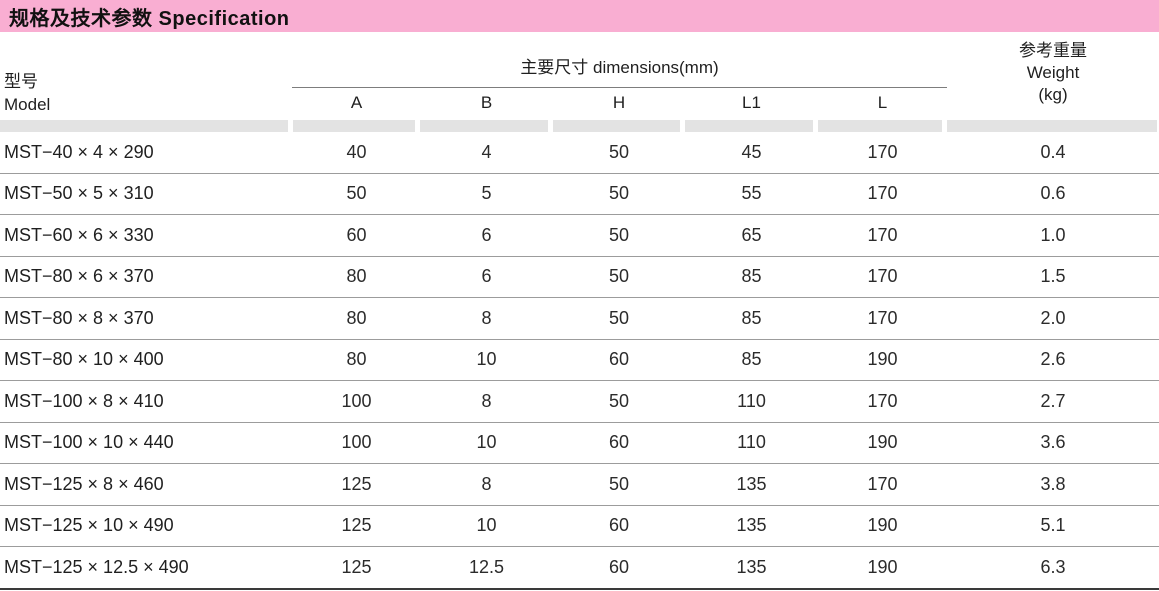 Image resolution: width=1159 pixels, height=591 pixels. Describe the element at coordinates (96, 566) in the screenshot. I see `cell-model: MST−125 × 12.5 × 490` at that location.